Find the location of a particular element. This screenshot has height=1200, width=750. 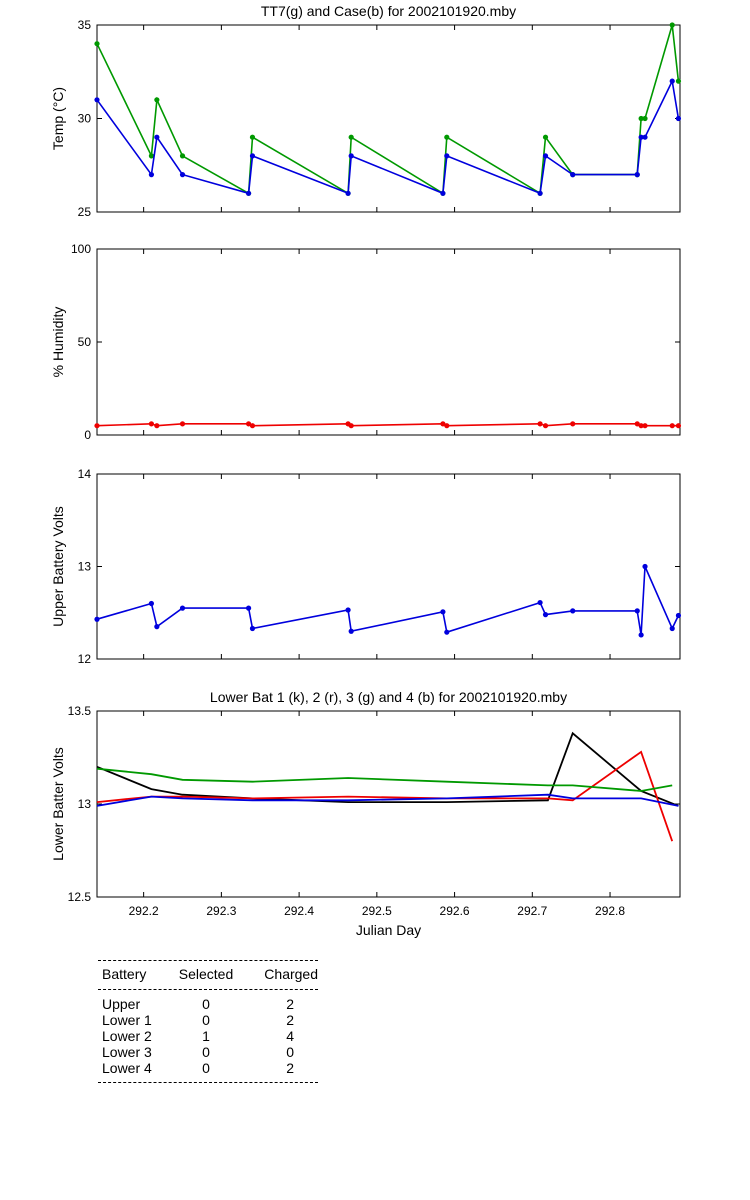

cell-selected: 1 is located at coordinates (206, 1036).